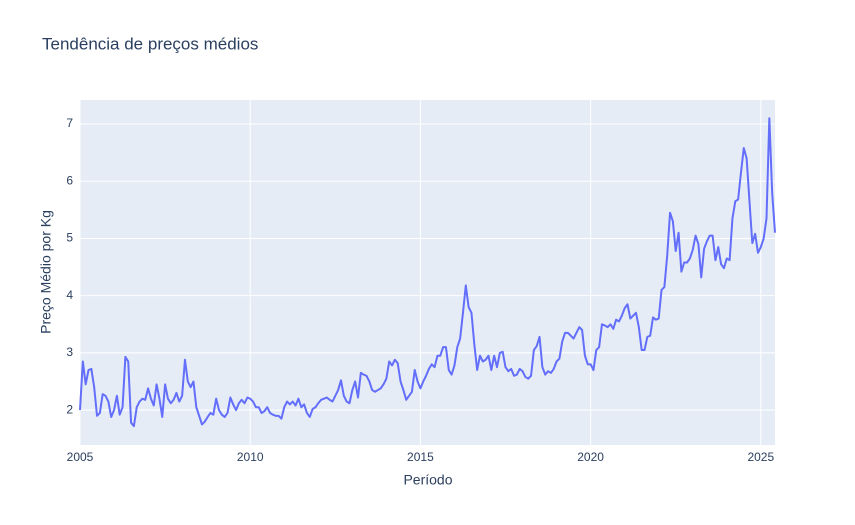  What do you see at coordinates (80, 457) in the screenshot?
I see `x-tick-label: 2005` at bounding box center [80, 457].